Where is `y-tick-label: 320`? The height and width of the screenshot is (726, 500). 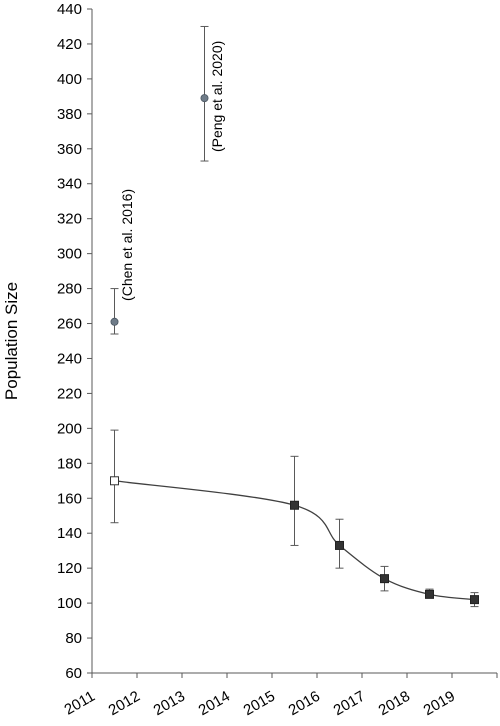 y-tick-label: 320 is located at coordinates (69, 219).